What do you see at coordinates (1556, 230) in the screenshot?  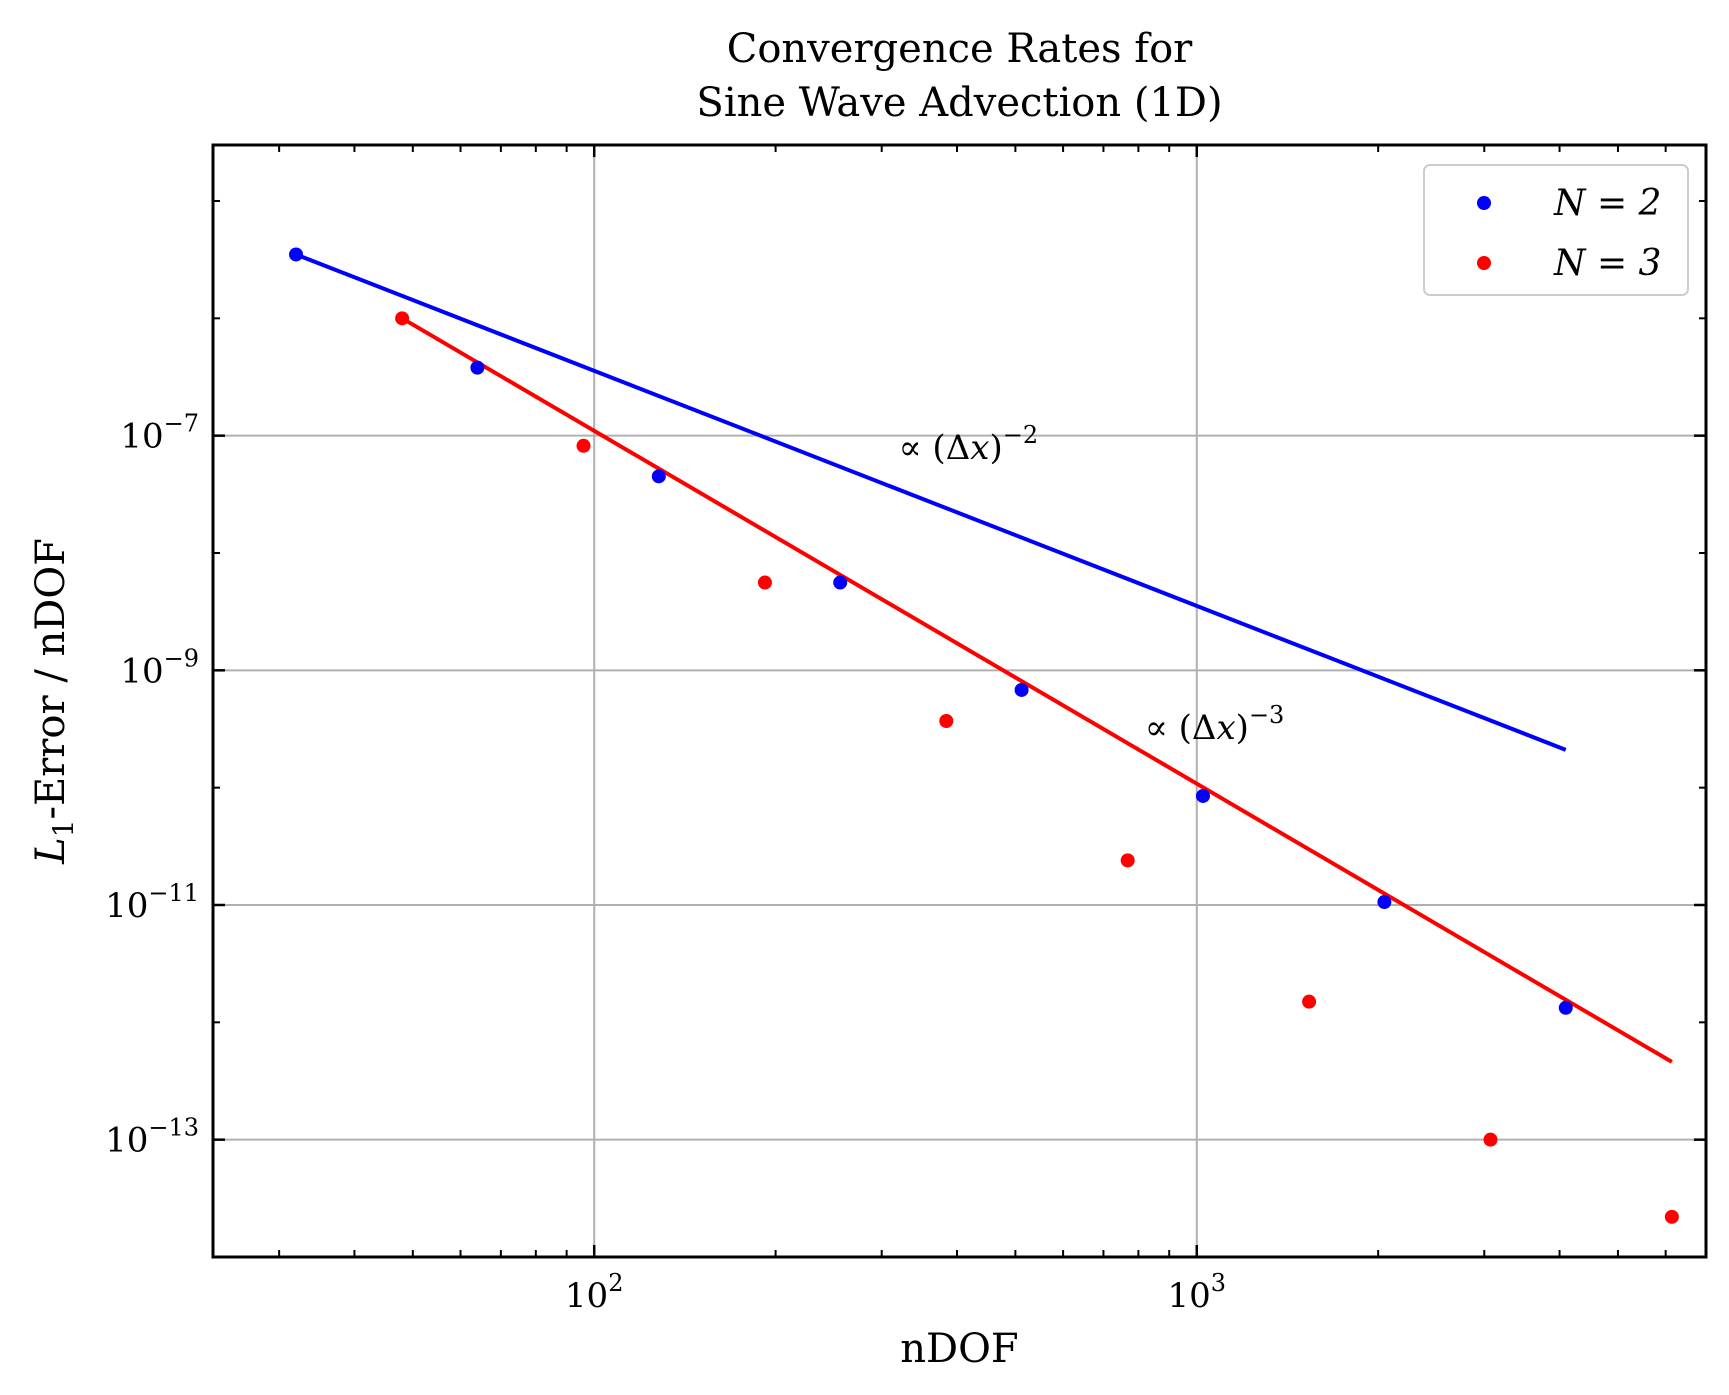 I see `legend: N = 2 N = 3` at bounding box center [1556, 230].